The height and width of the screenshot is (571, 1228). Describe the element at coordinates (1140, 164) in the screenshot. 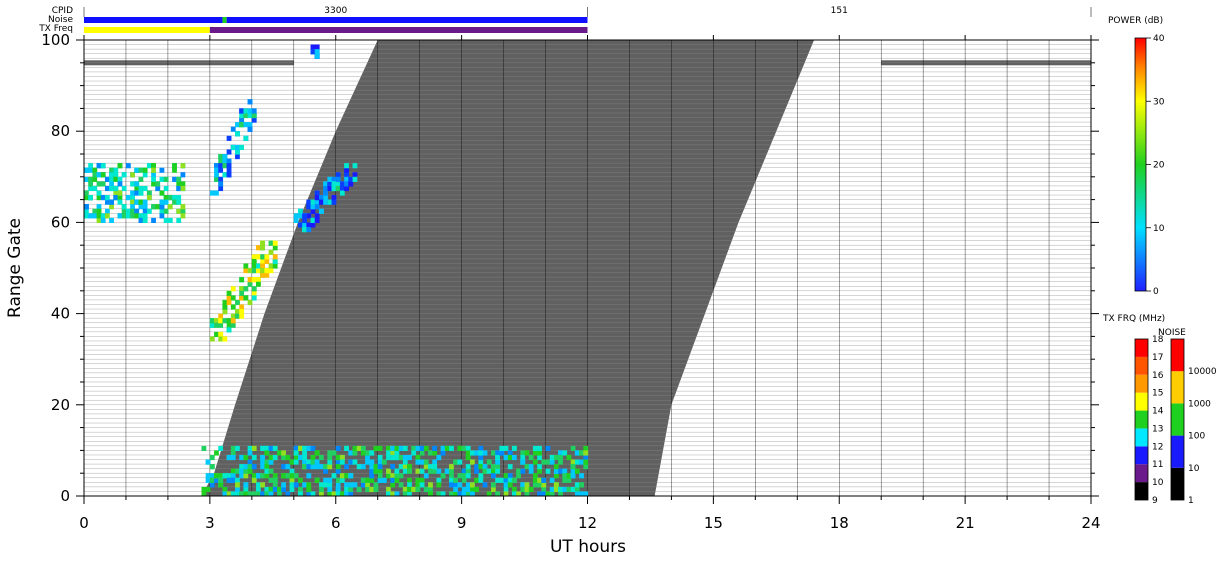

I see `power-colorbar-gradient` at that location.